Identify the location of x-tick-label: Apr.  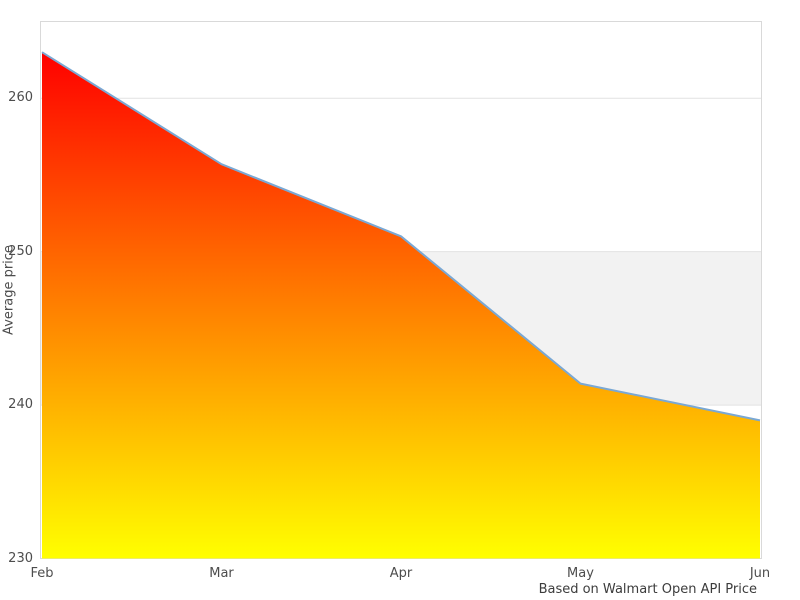
(401, 573).